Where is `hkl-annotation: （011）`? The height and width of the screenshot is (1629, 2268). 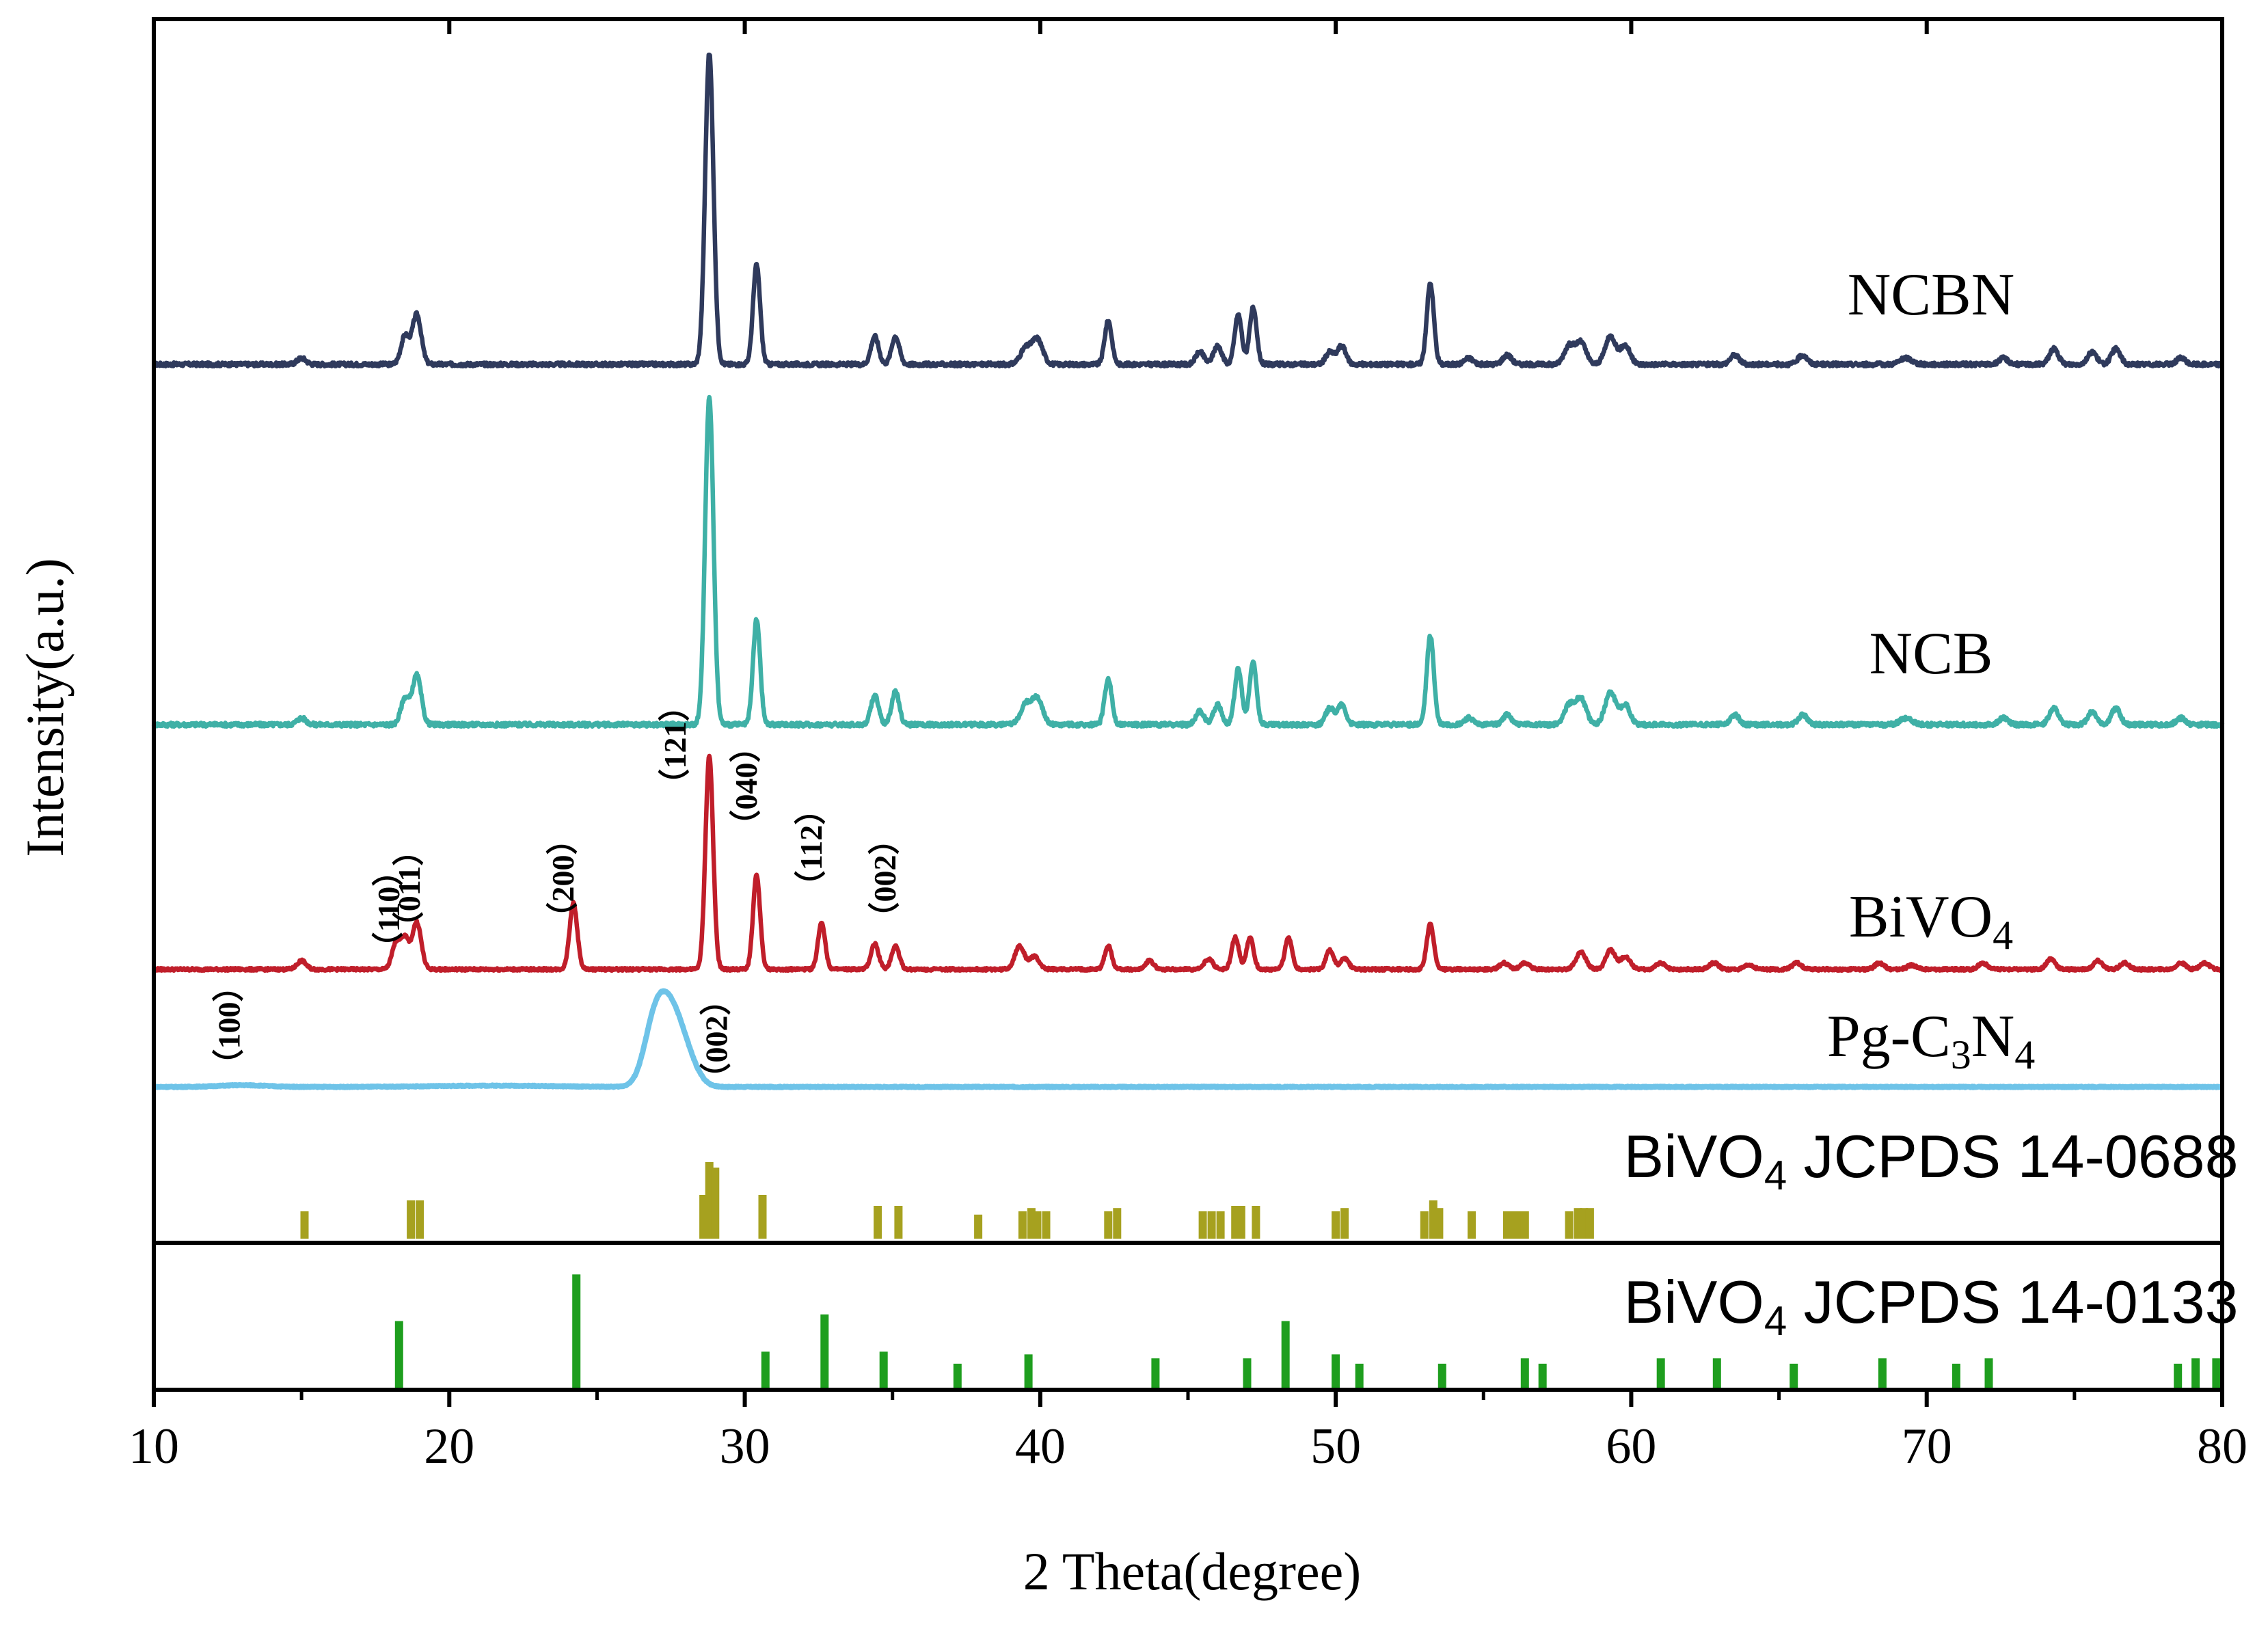 hkl-annotation: （011） is located at coordinates (409, 889).